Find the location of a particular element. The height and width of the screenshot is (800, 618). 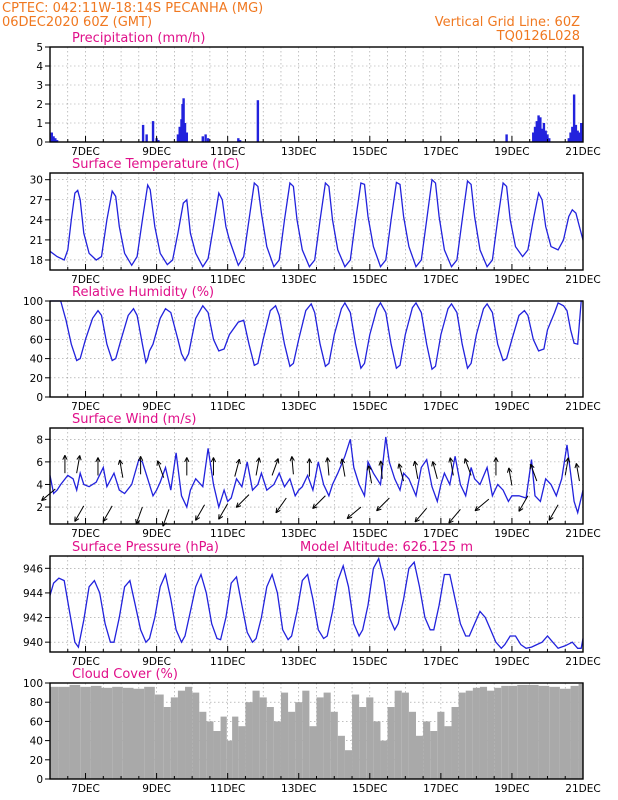

cloud-ytick-label: 20 is located at coordinates (36, 761).